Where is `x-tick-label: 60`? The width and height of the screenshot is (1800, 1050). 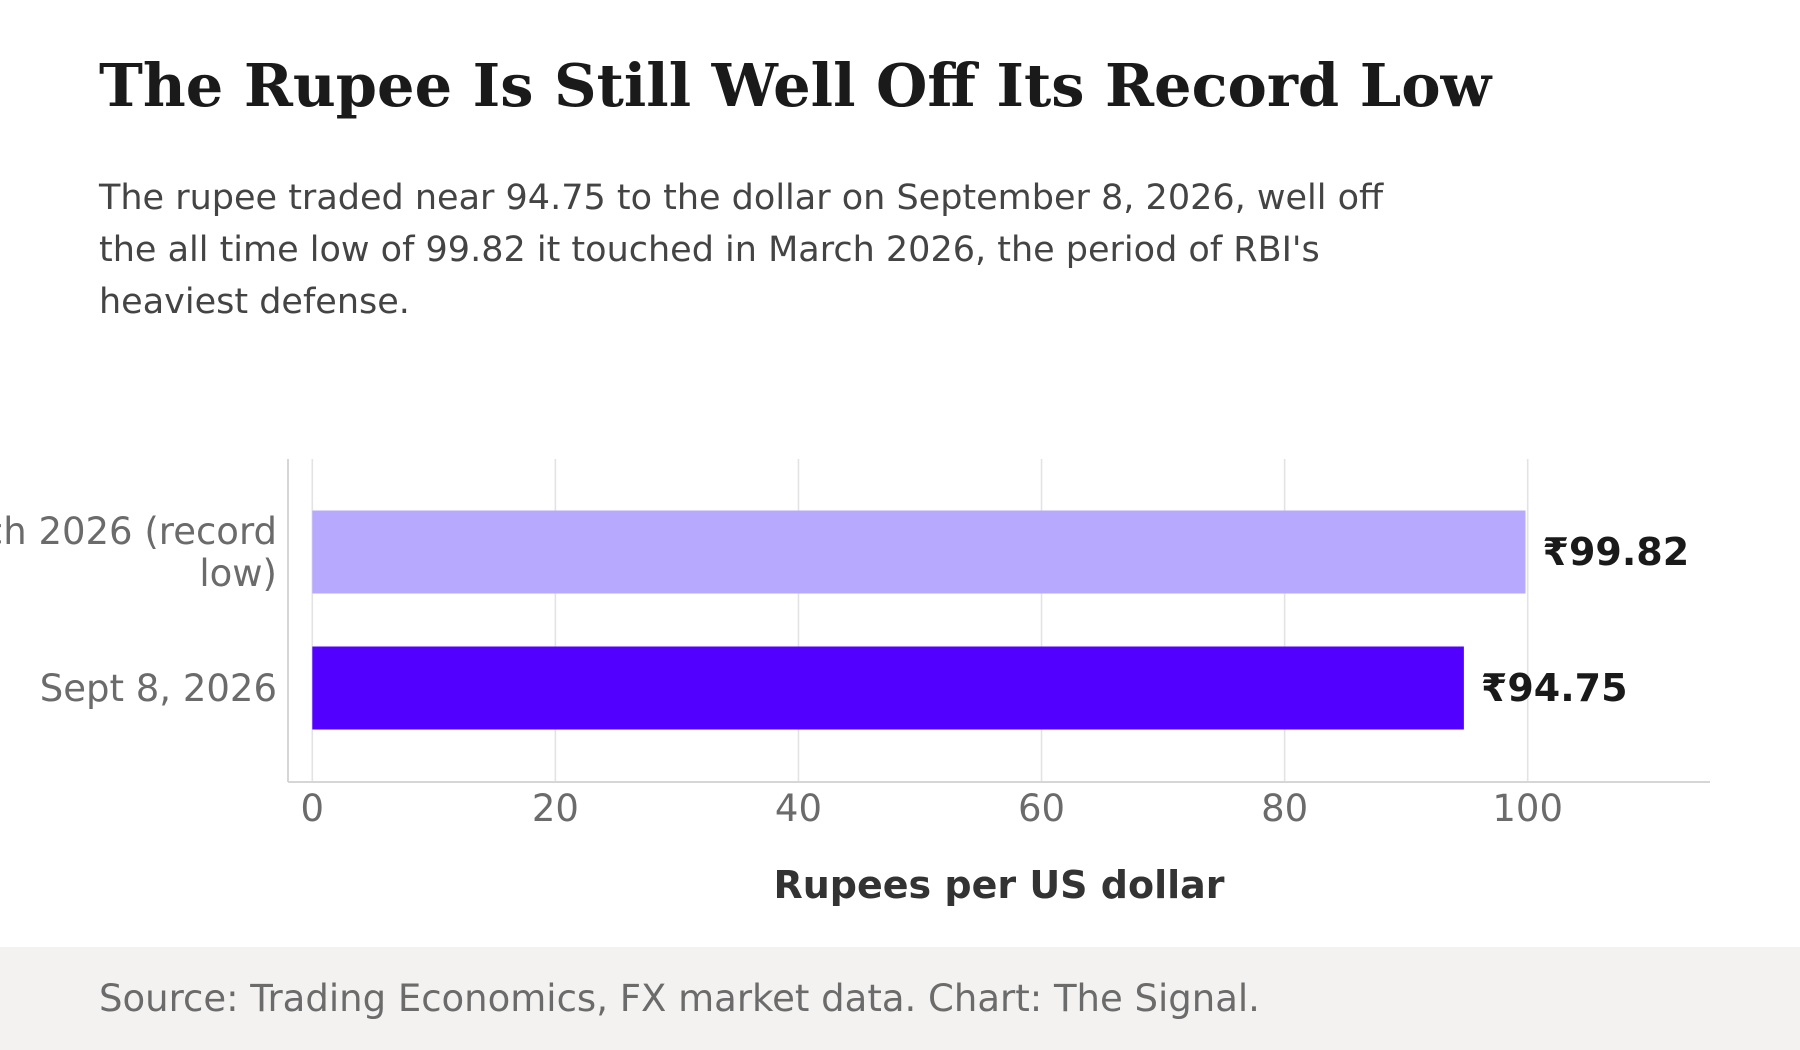
x-tick-label: 60 is located at coordinates (1041, 808).